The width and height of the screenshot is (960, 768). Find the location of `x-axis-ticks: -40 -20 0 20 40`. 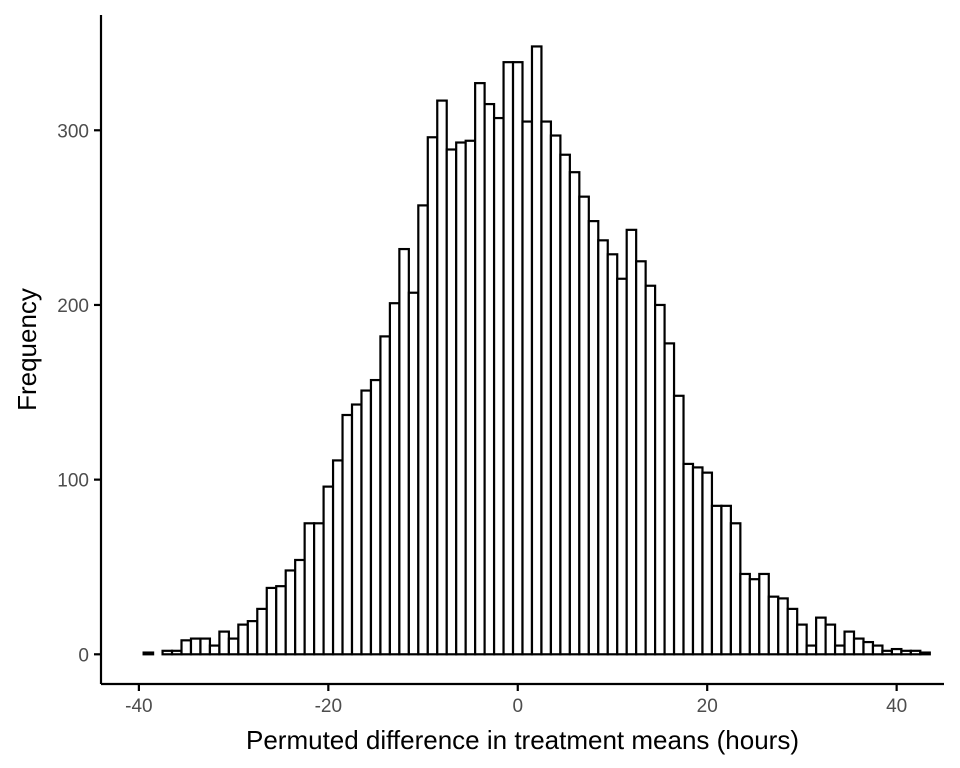

x-axis-ticks: -40 -20 0 20 40 is located at coordinates (516, 700).